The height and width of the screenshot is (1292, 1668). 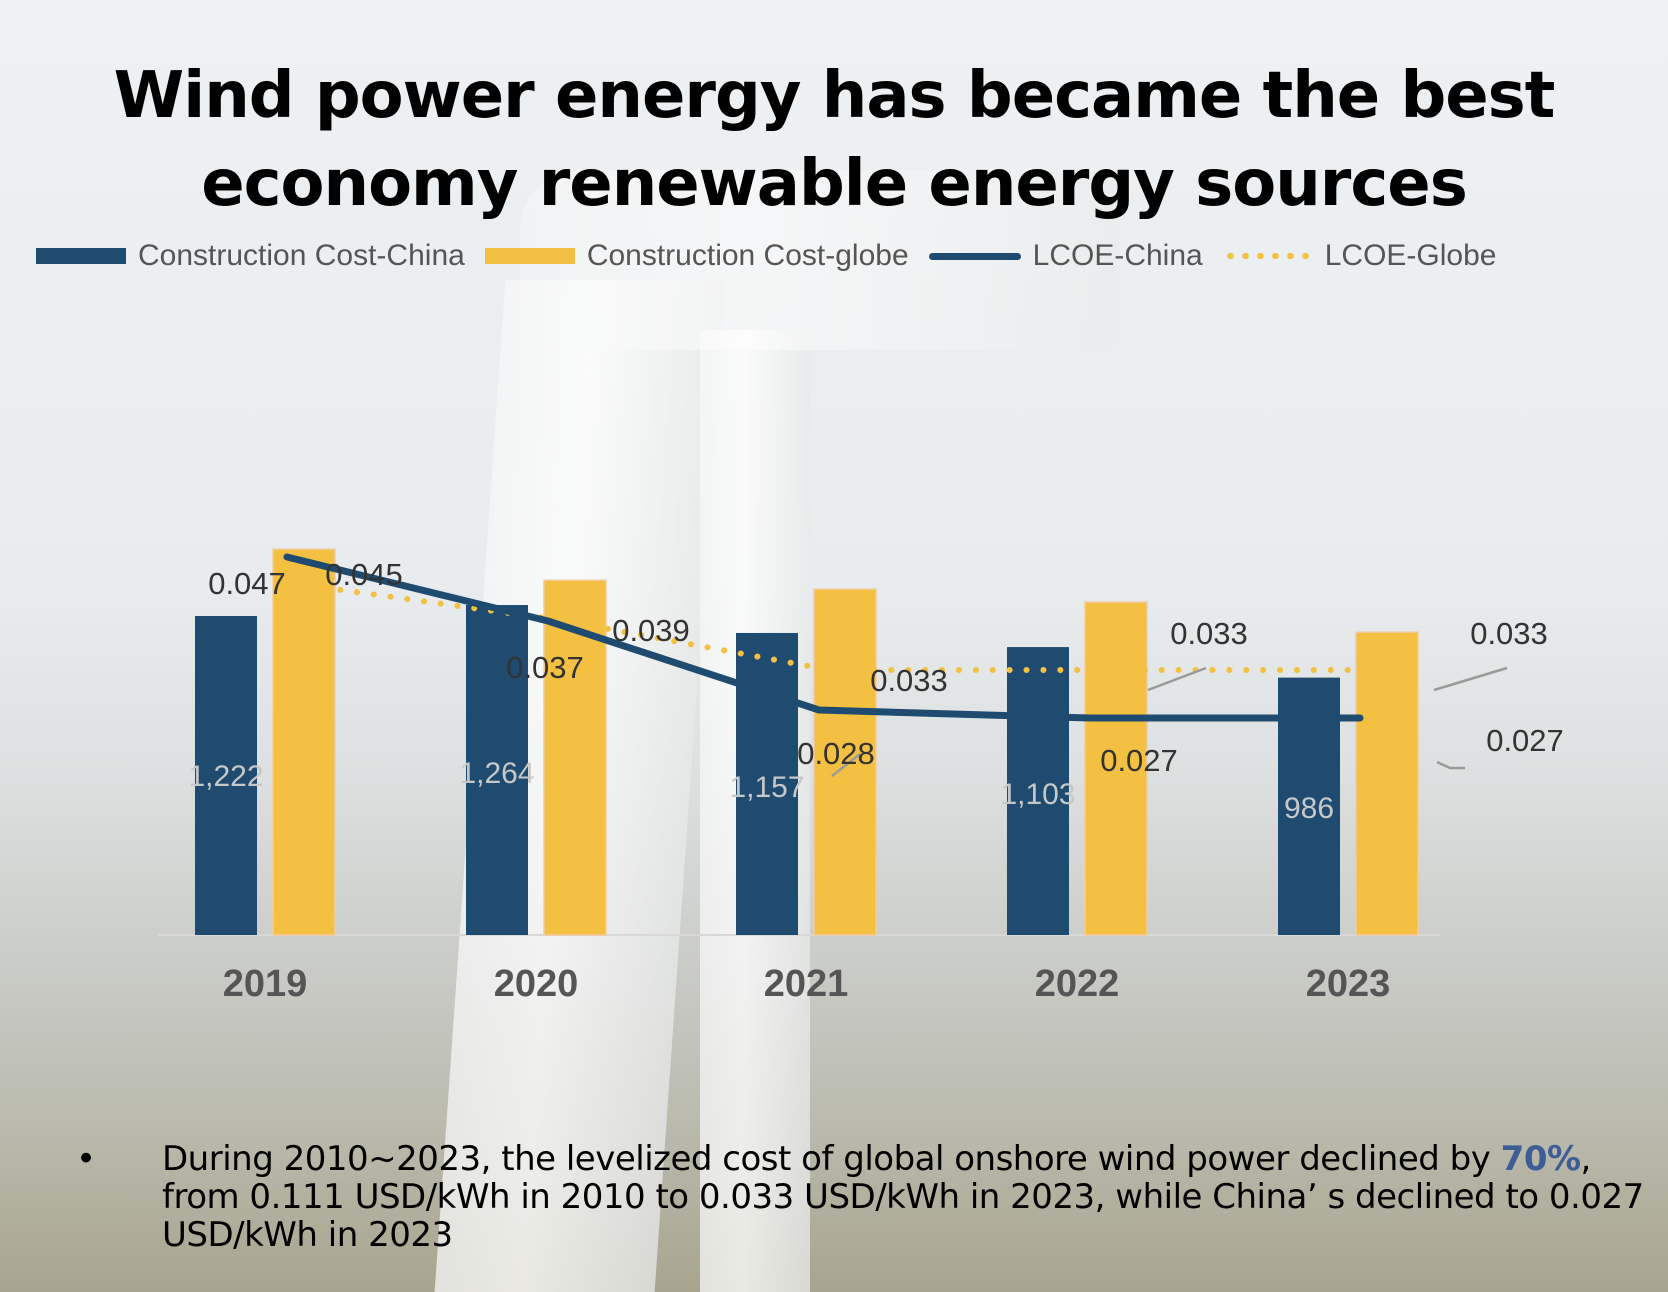 I want to click on legend-label: LCOE-China, so click(x=1117, y=255).